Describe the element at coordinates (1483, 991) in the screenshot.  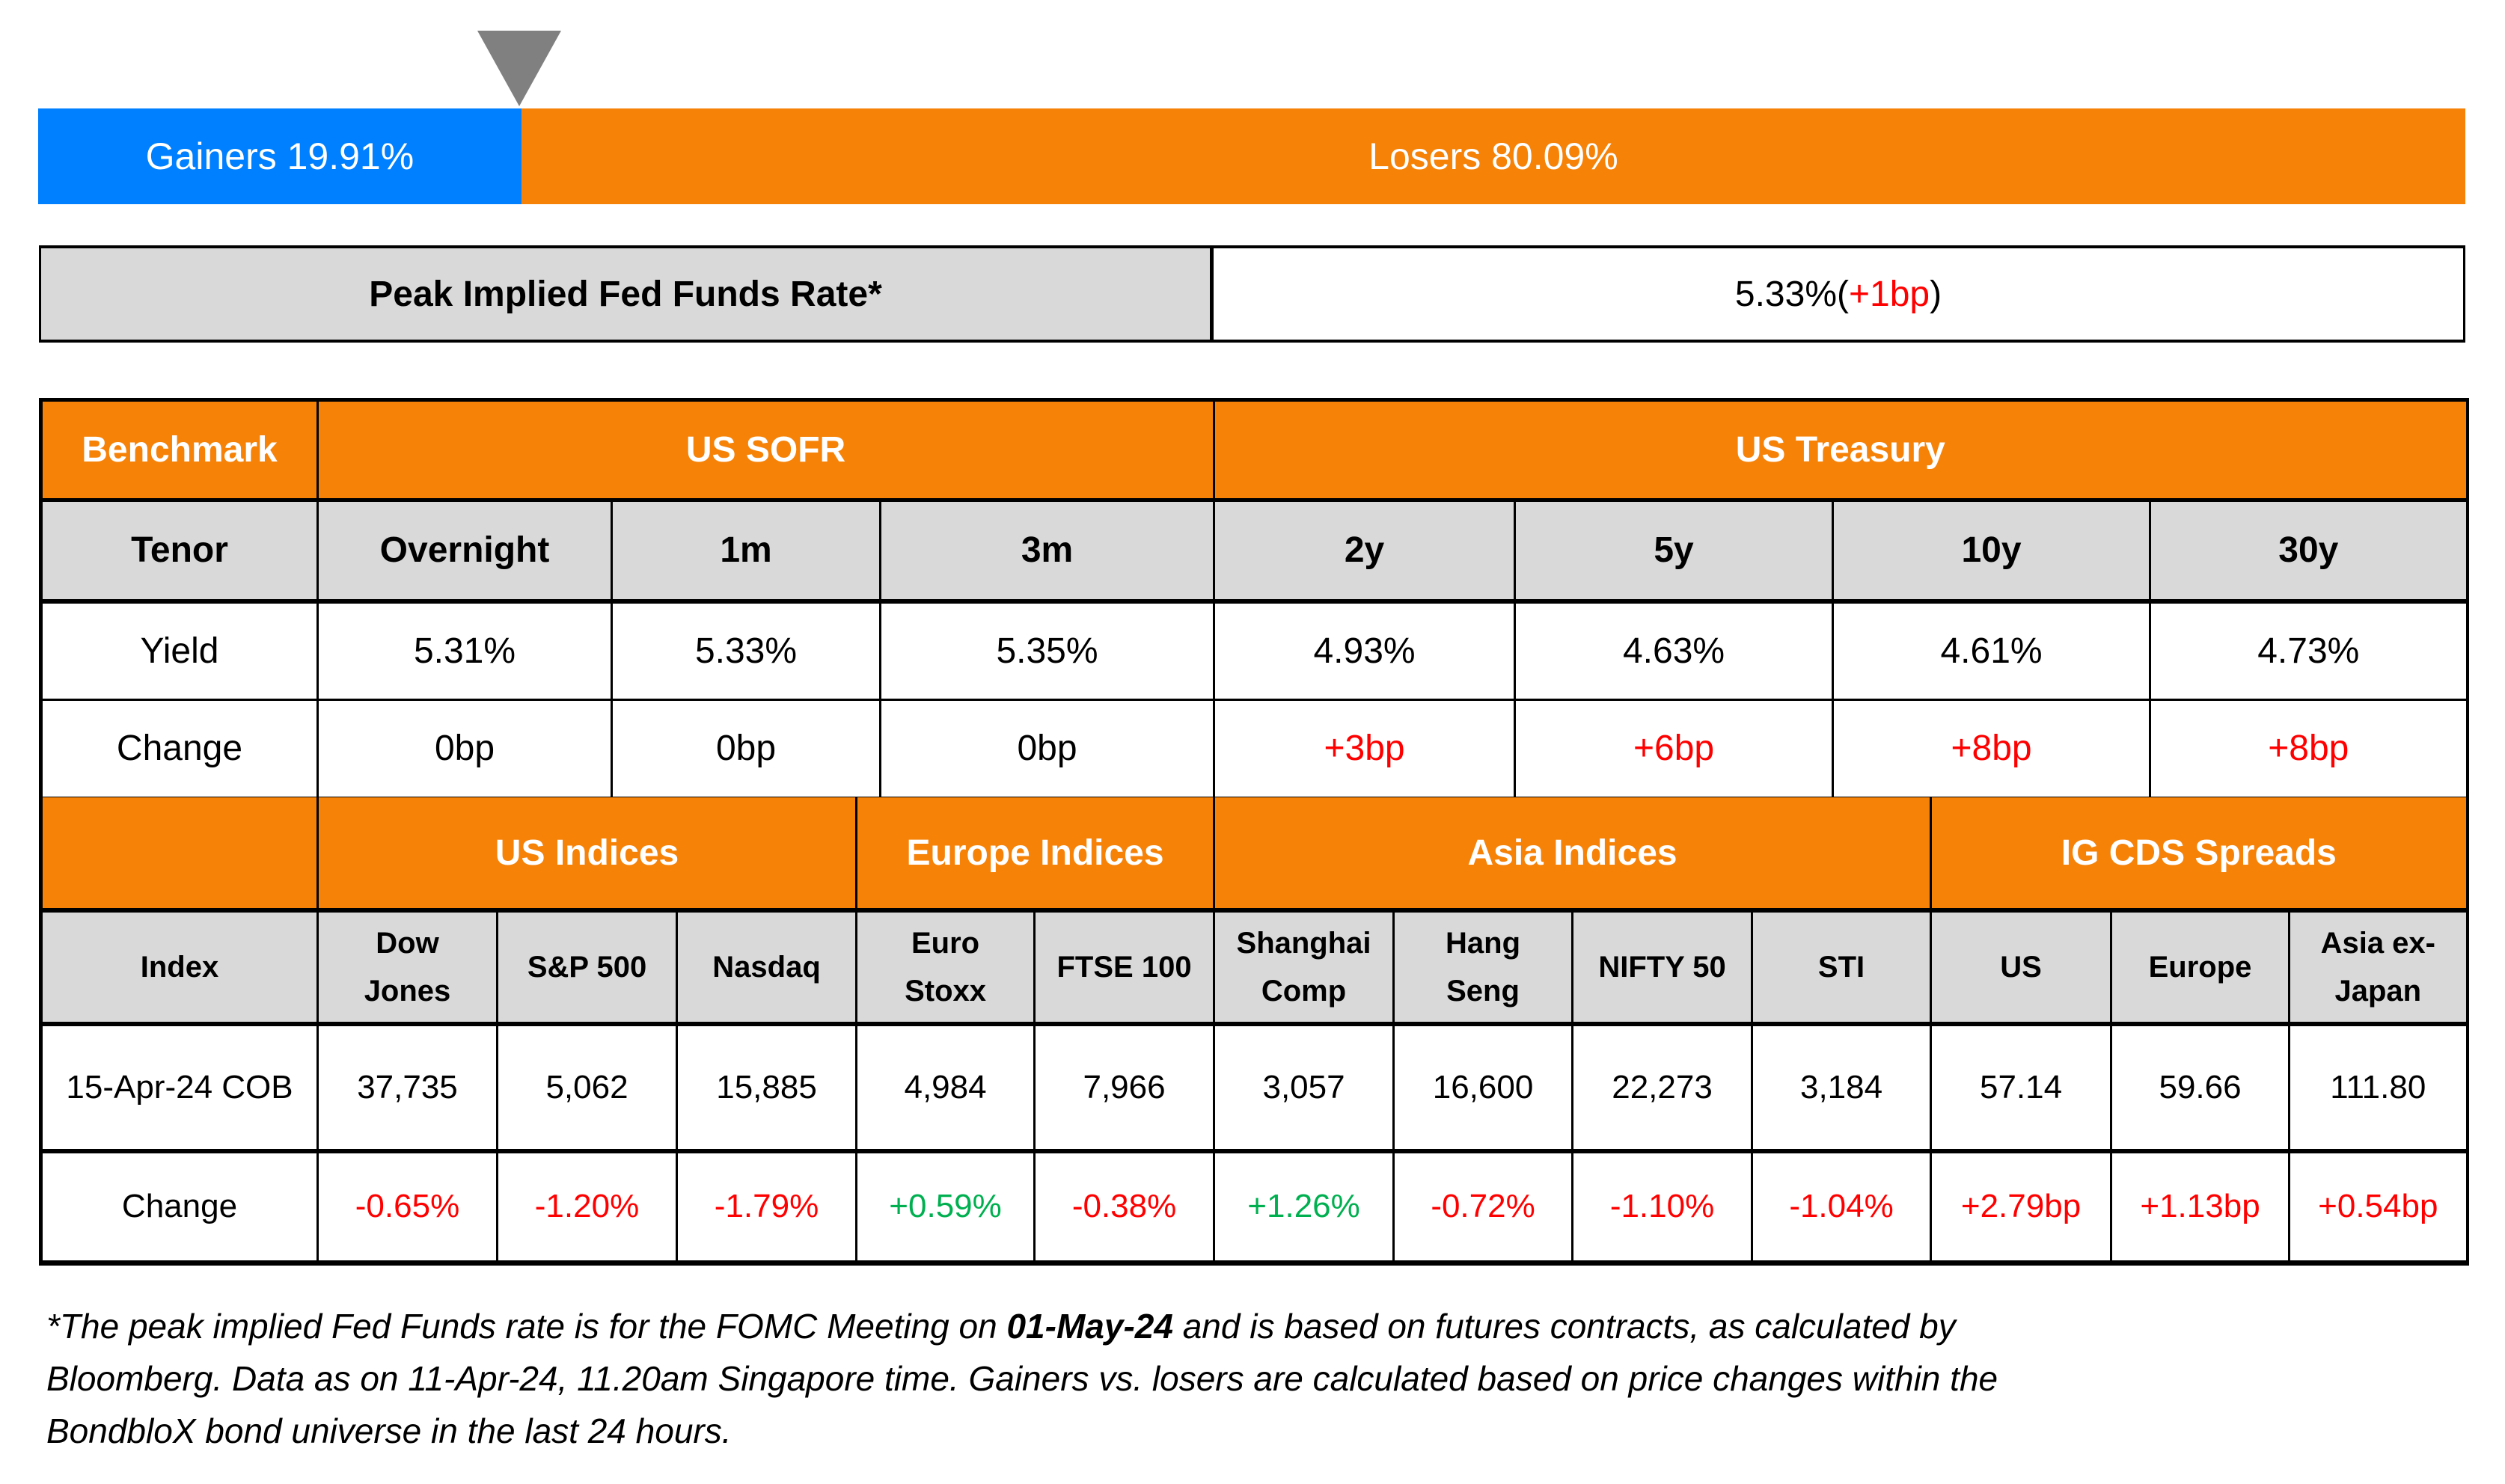
I see `index-name-line: Seng` at that location.